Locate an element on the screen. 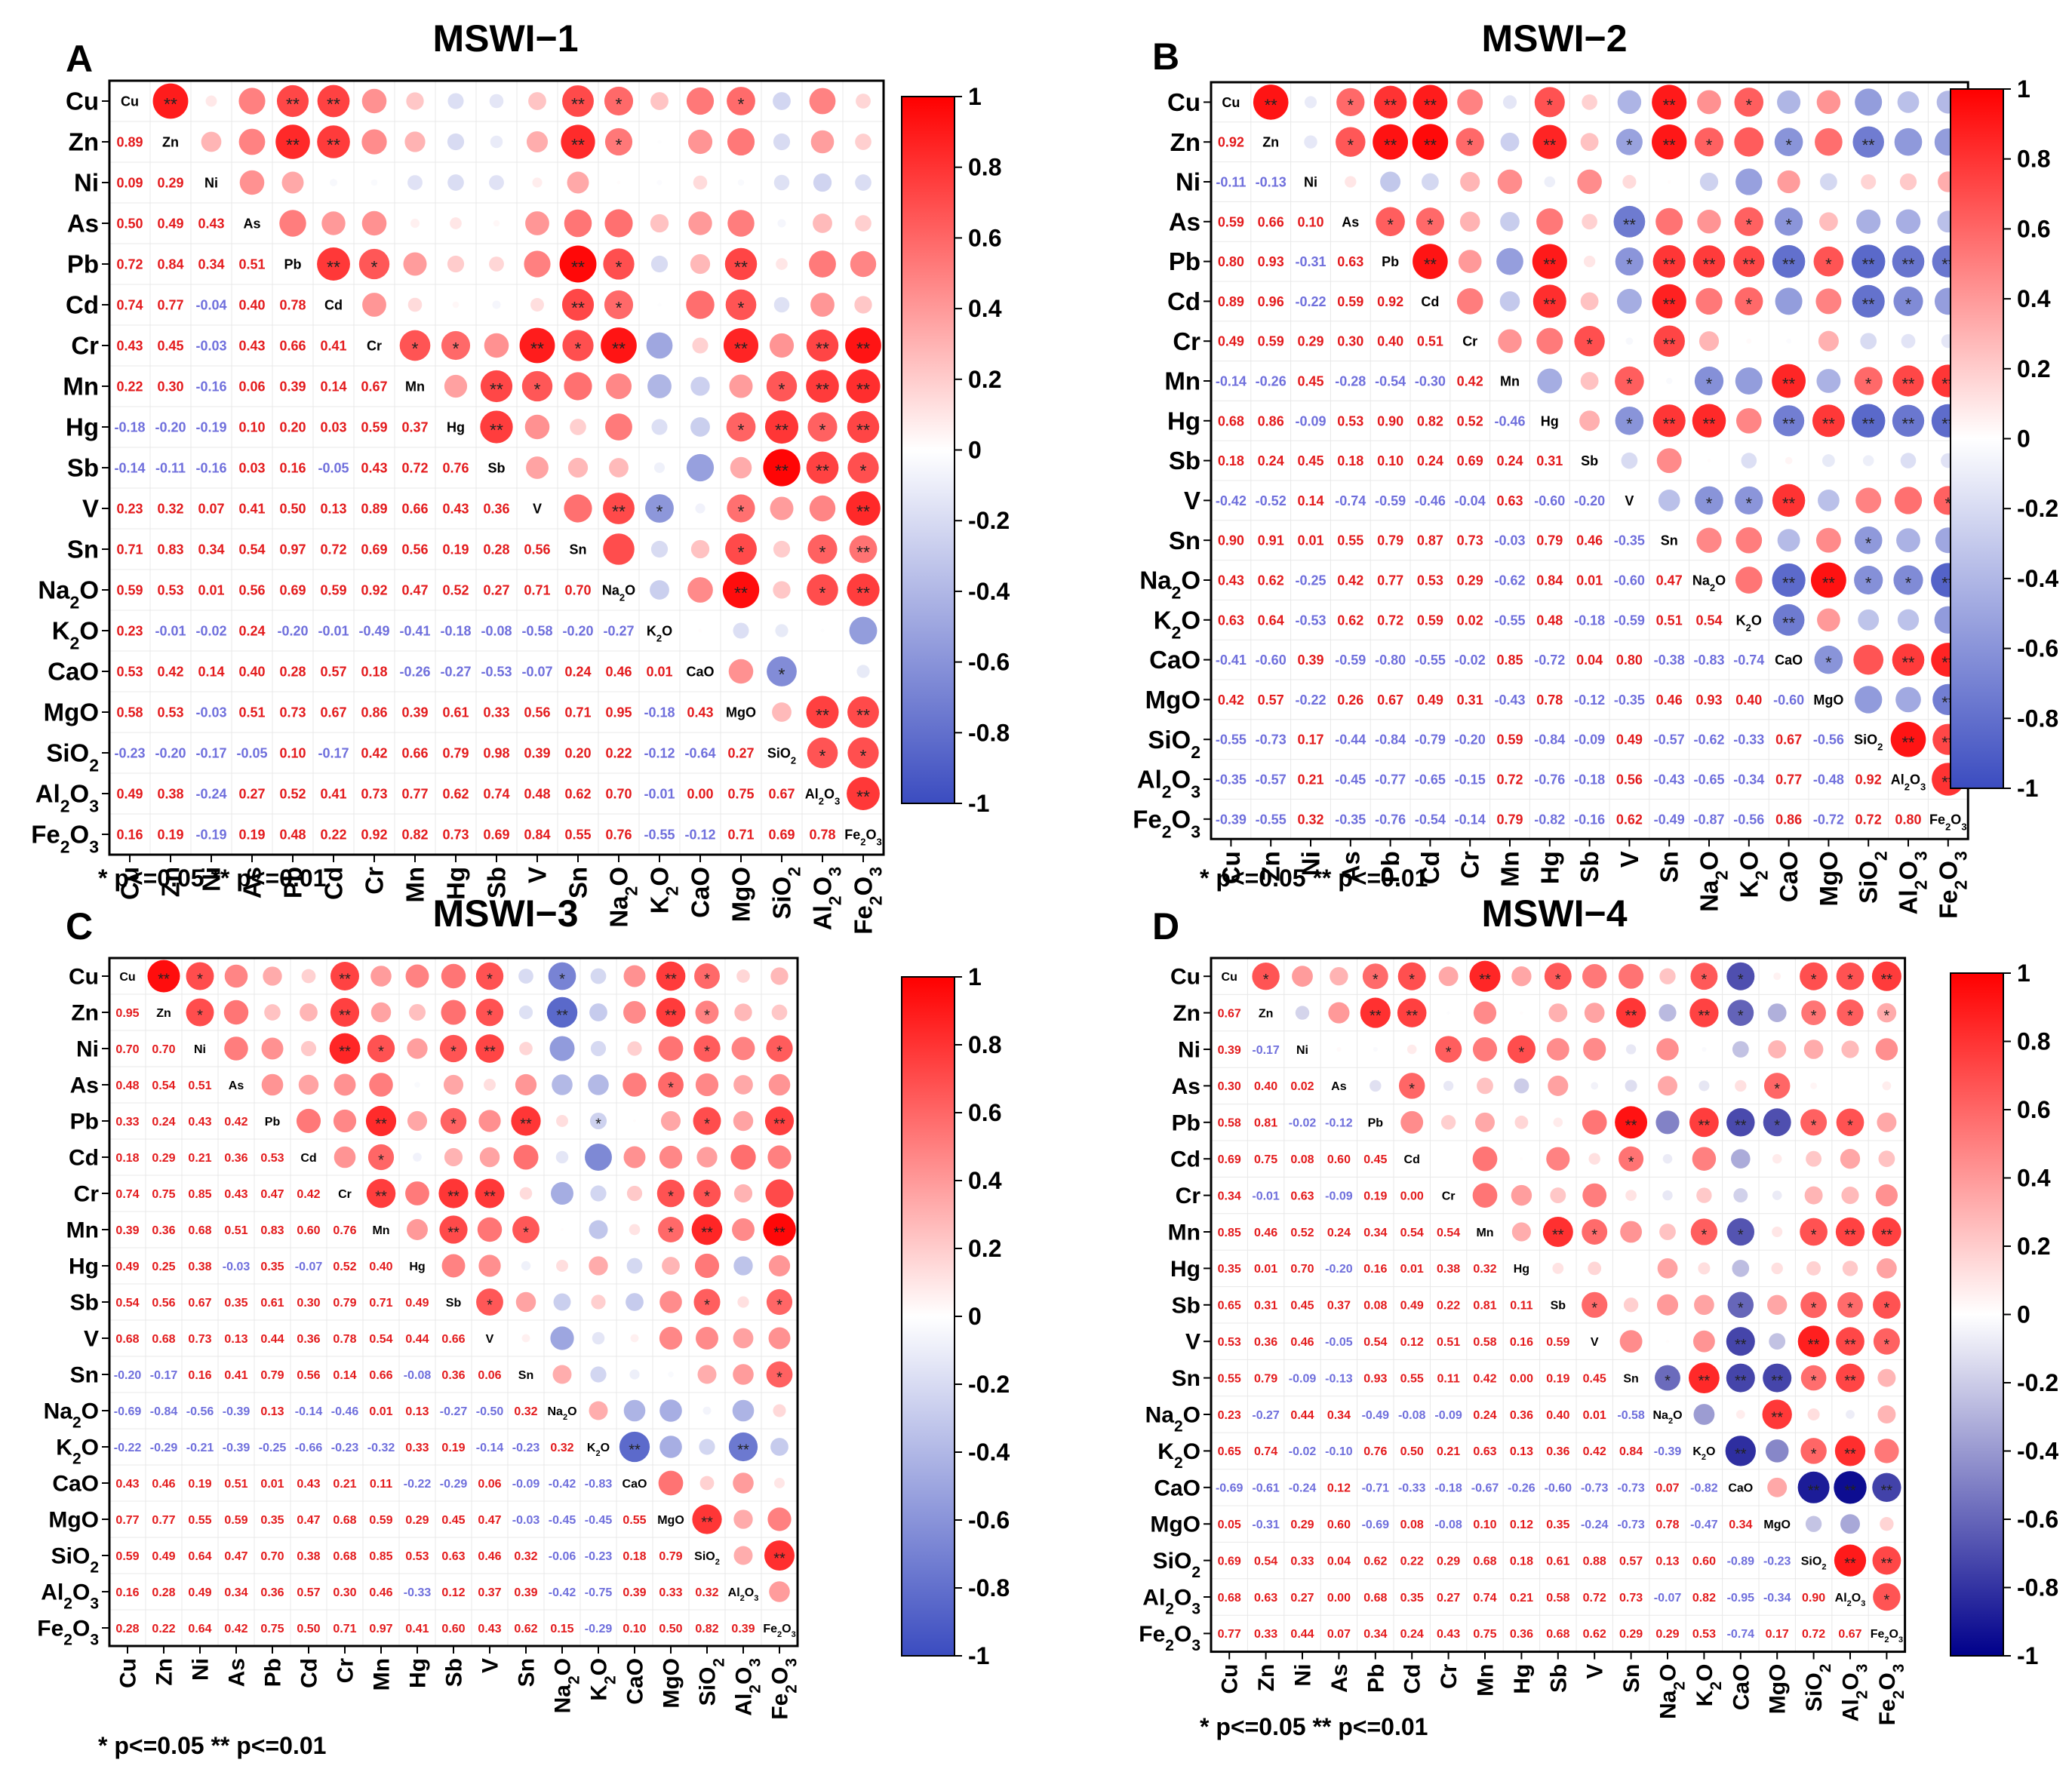 The height and width of the screenshot is (1775, 2072). value-label: 0.32 is located at coordinates (1310, 820).